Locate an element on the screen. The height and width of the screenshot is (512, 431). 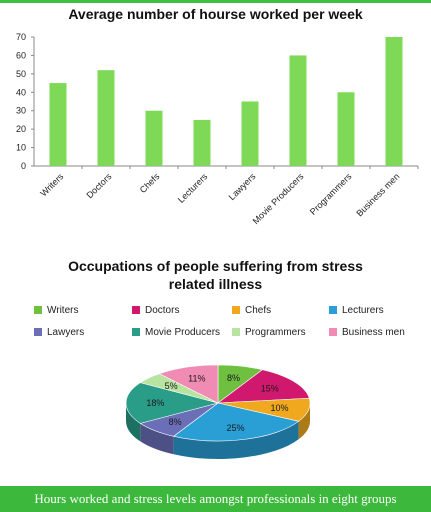
legend-label: Movie Producers is located at coordinates (183, 332).